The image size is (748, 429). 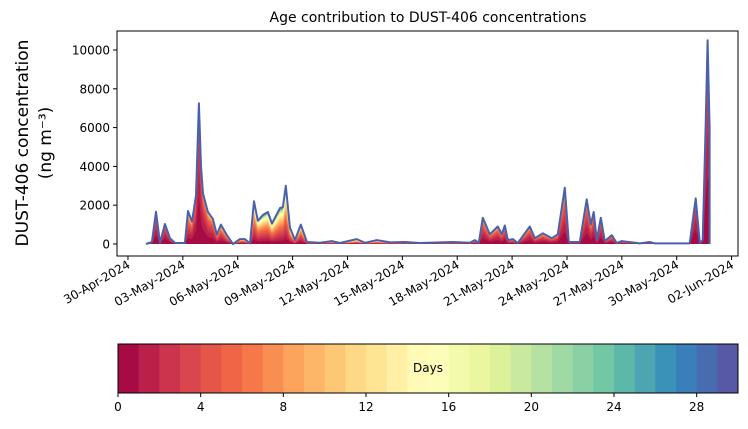 I want to click on colorbar-tick-label: 28, so click(x=696, y=407).